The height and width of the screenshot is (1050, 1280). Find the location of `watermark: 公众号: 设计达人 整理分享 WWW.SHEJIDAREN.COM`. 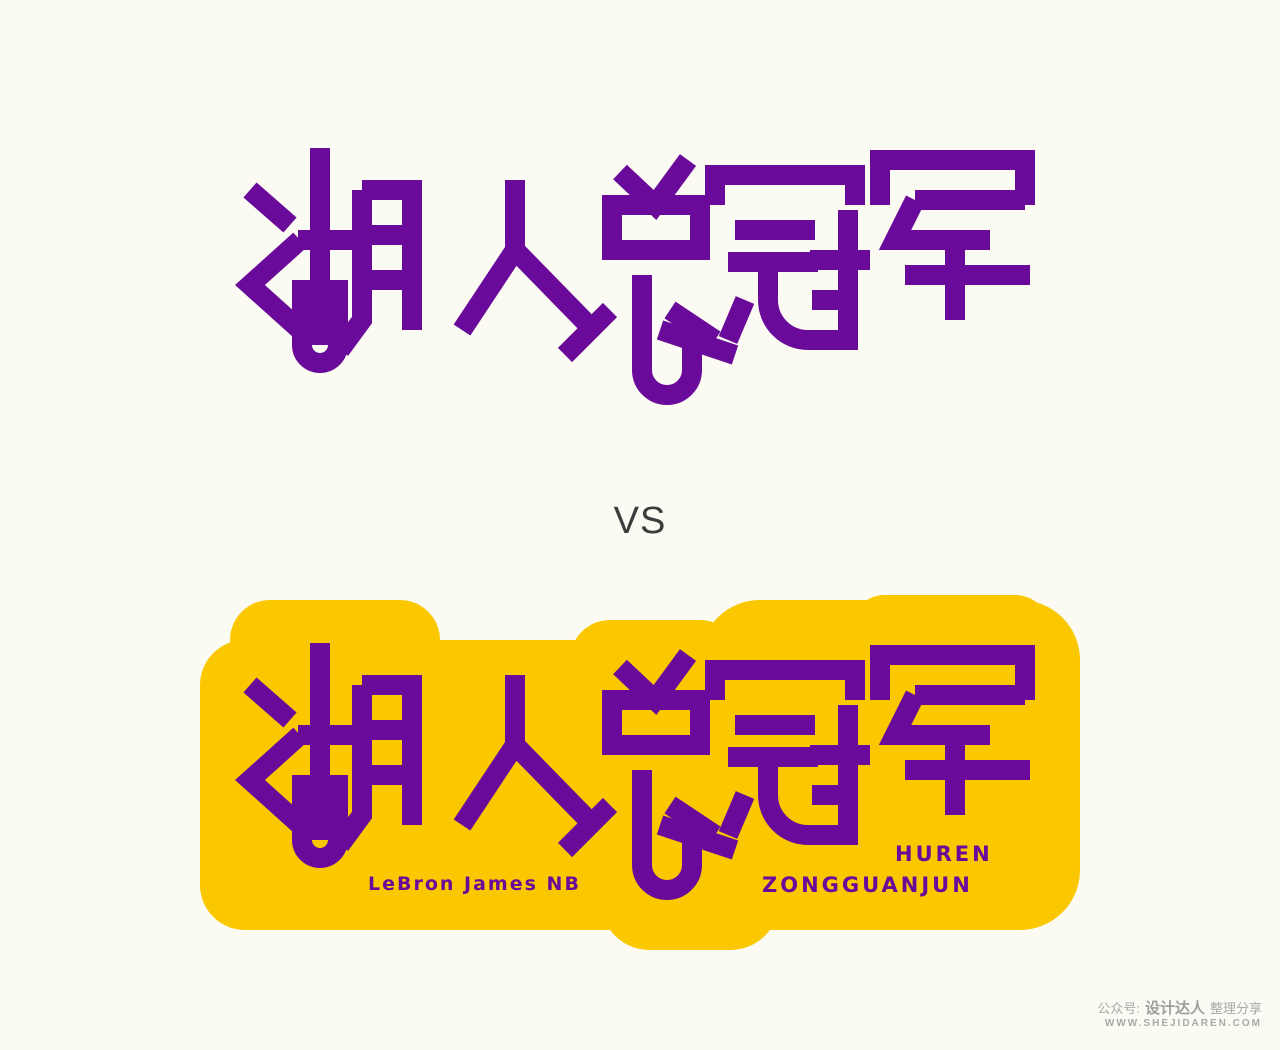

watermark: 公众号: 设计达人 整理分享 WWW.SHEJIDAREN.COM is located at coordinates (1179, 1015).